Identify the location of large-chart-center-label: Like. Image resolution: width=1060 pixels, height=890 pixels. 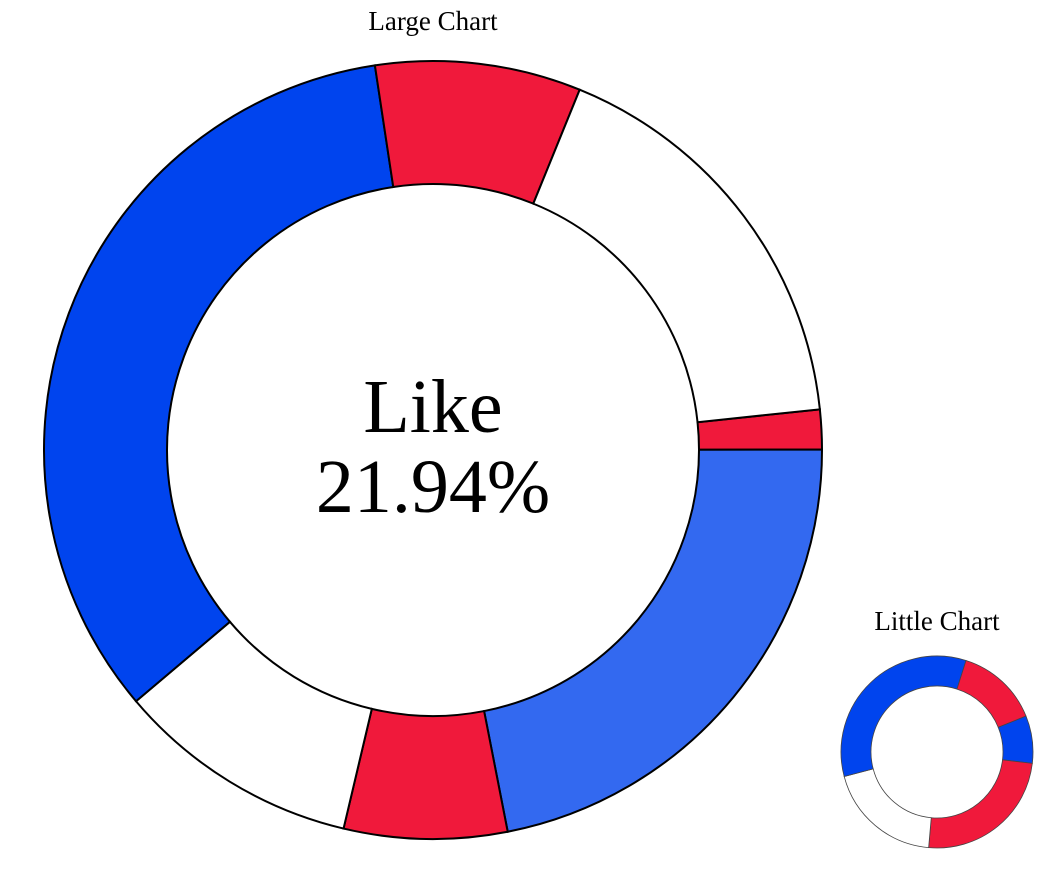
(432, 407).